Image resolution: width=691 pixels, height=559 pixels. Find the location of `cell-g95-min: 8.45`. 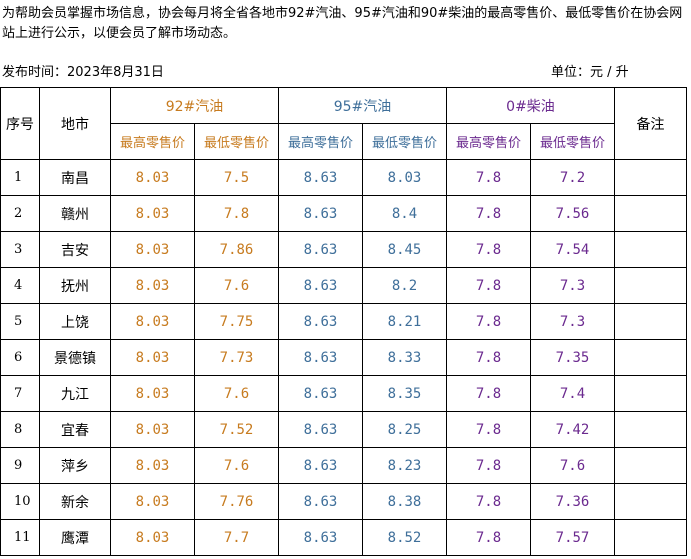

cell-g95-min: 8.45 is located at coordinates (404, 249).